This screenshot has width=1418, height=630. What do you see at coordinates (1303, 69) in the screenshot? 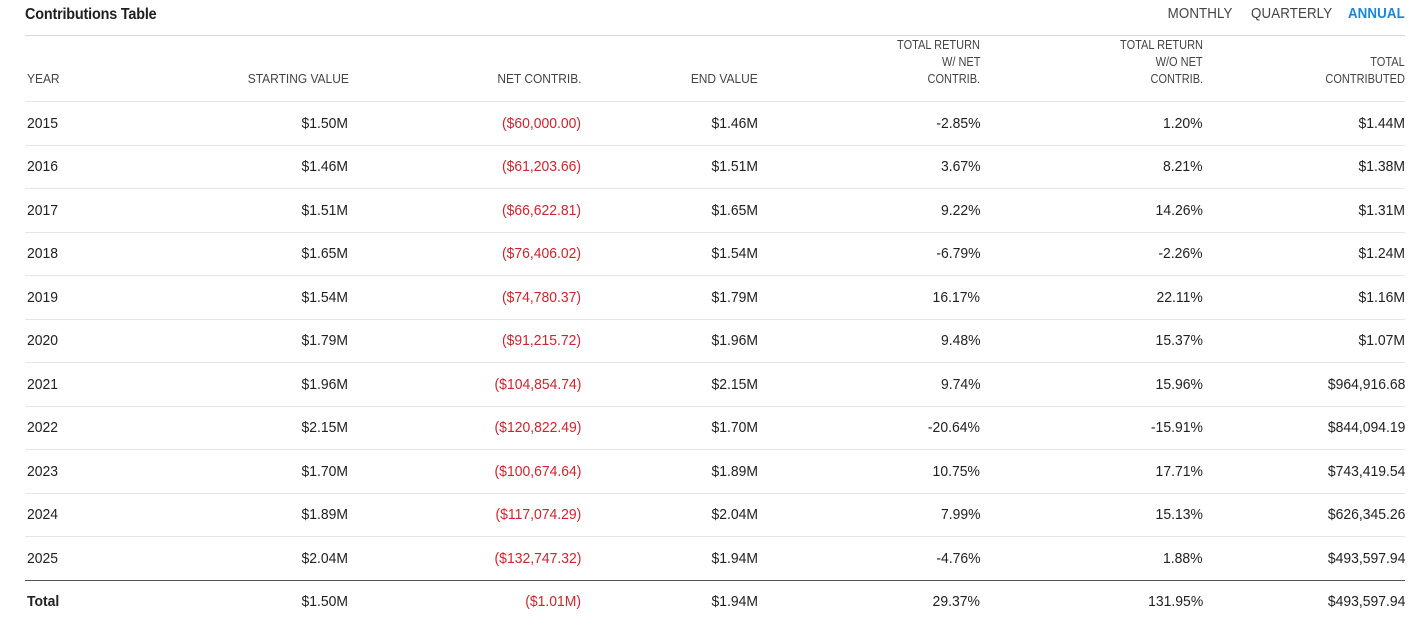
I see `col-header-total-contributed: TOTAL CONTRIBUTED` at bounding box center [1303, 69].